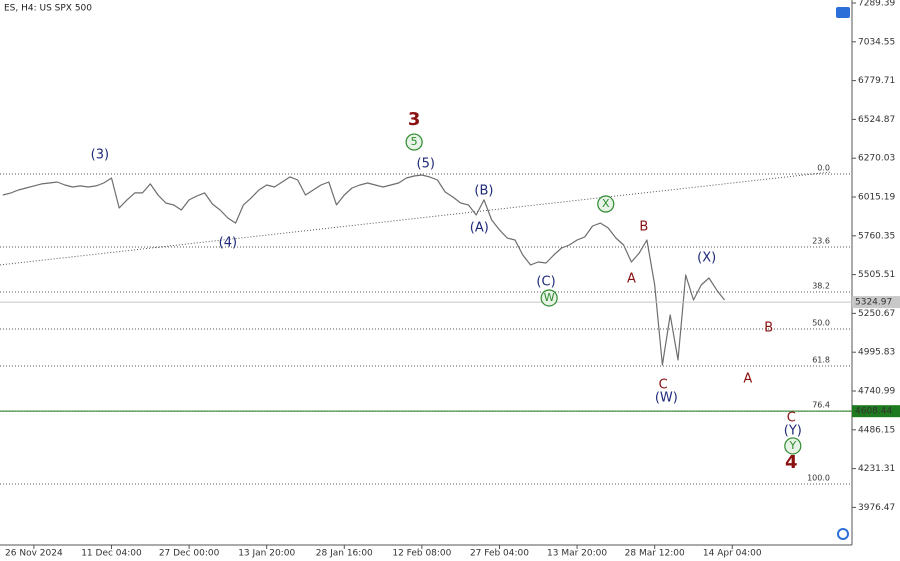 The width and height of the screenshot is (900, 561). I want to click on fib-label: 76.4, so click(821, 405).